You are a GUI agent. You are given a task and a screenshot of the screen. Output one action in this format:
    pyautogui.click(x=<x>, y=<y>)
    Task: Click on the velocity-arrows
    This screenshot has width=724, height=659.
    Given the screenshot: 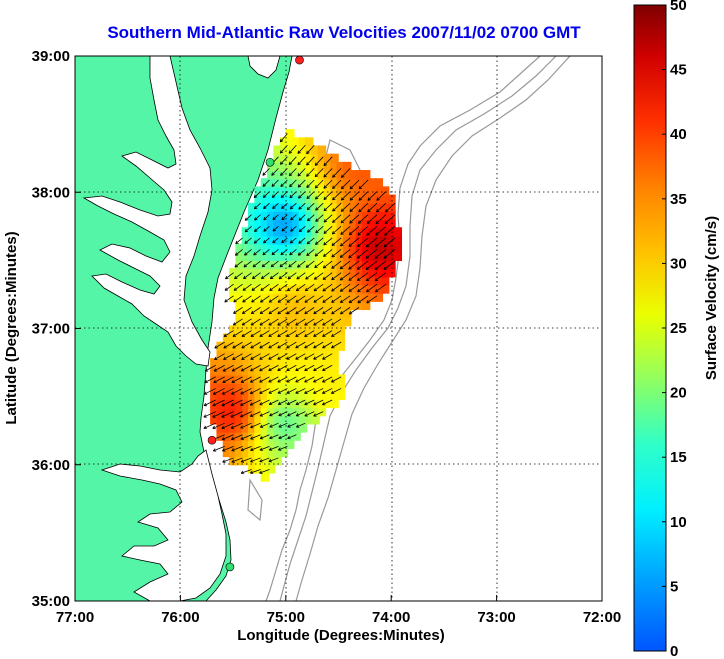 What is the action you would take?
    pyautogui.click(x=299, y=304)
    